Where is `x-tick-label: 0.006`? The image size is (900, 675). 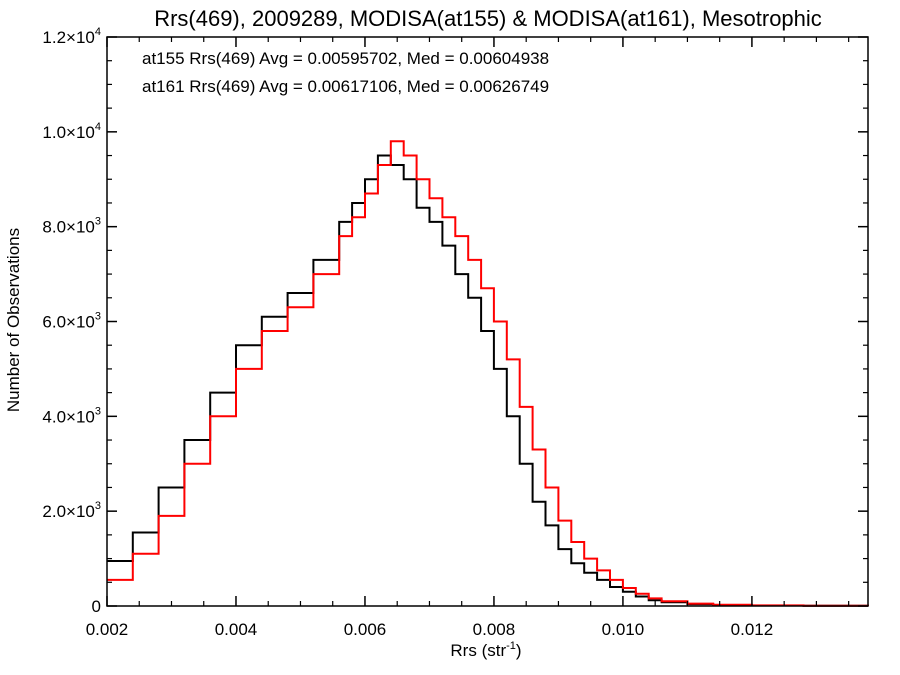 x-tick-label: 0.006 is located at coordinates (365, 629).